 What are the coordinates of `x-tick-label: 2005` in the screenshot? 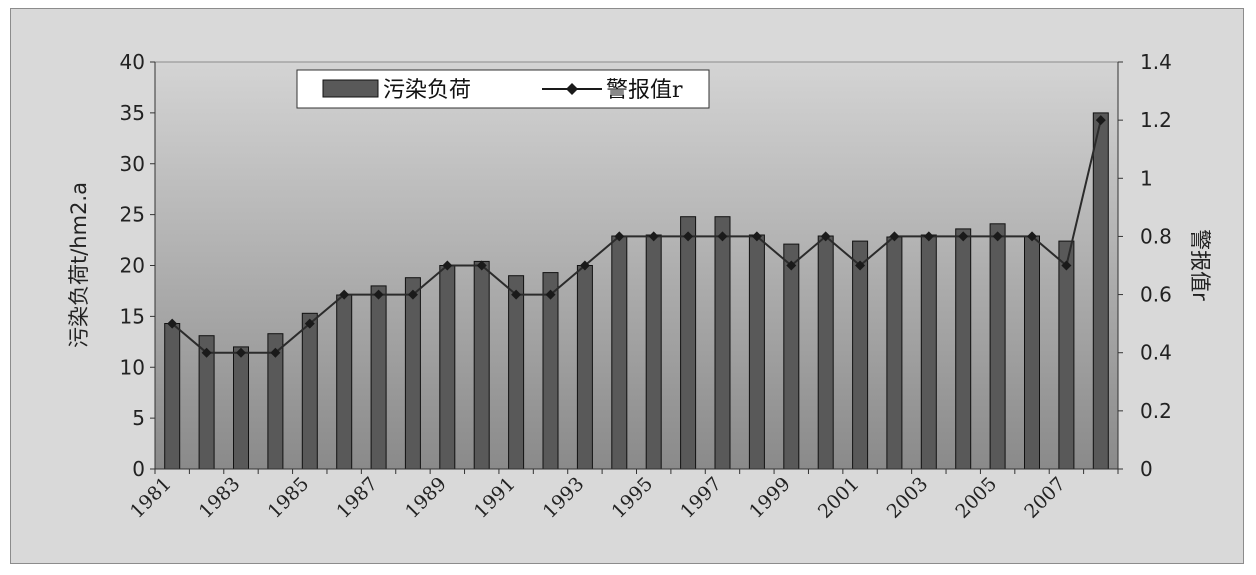 It's located at (976, 498).